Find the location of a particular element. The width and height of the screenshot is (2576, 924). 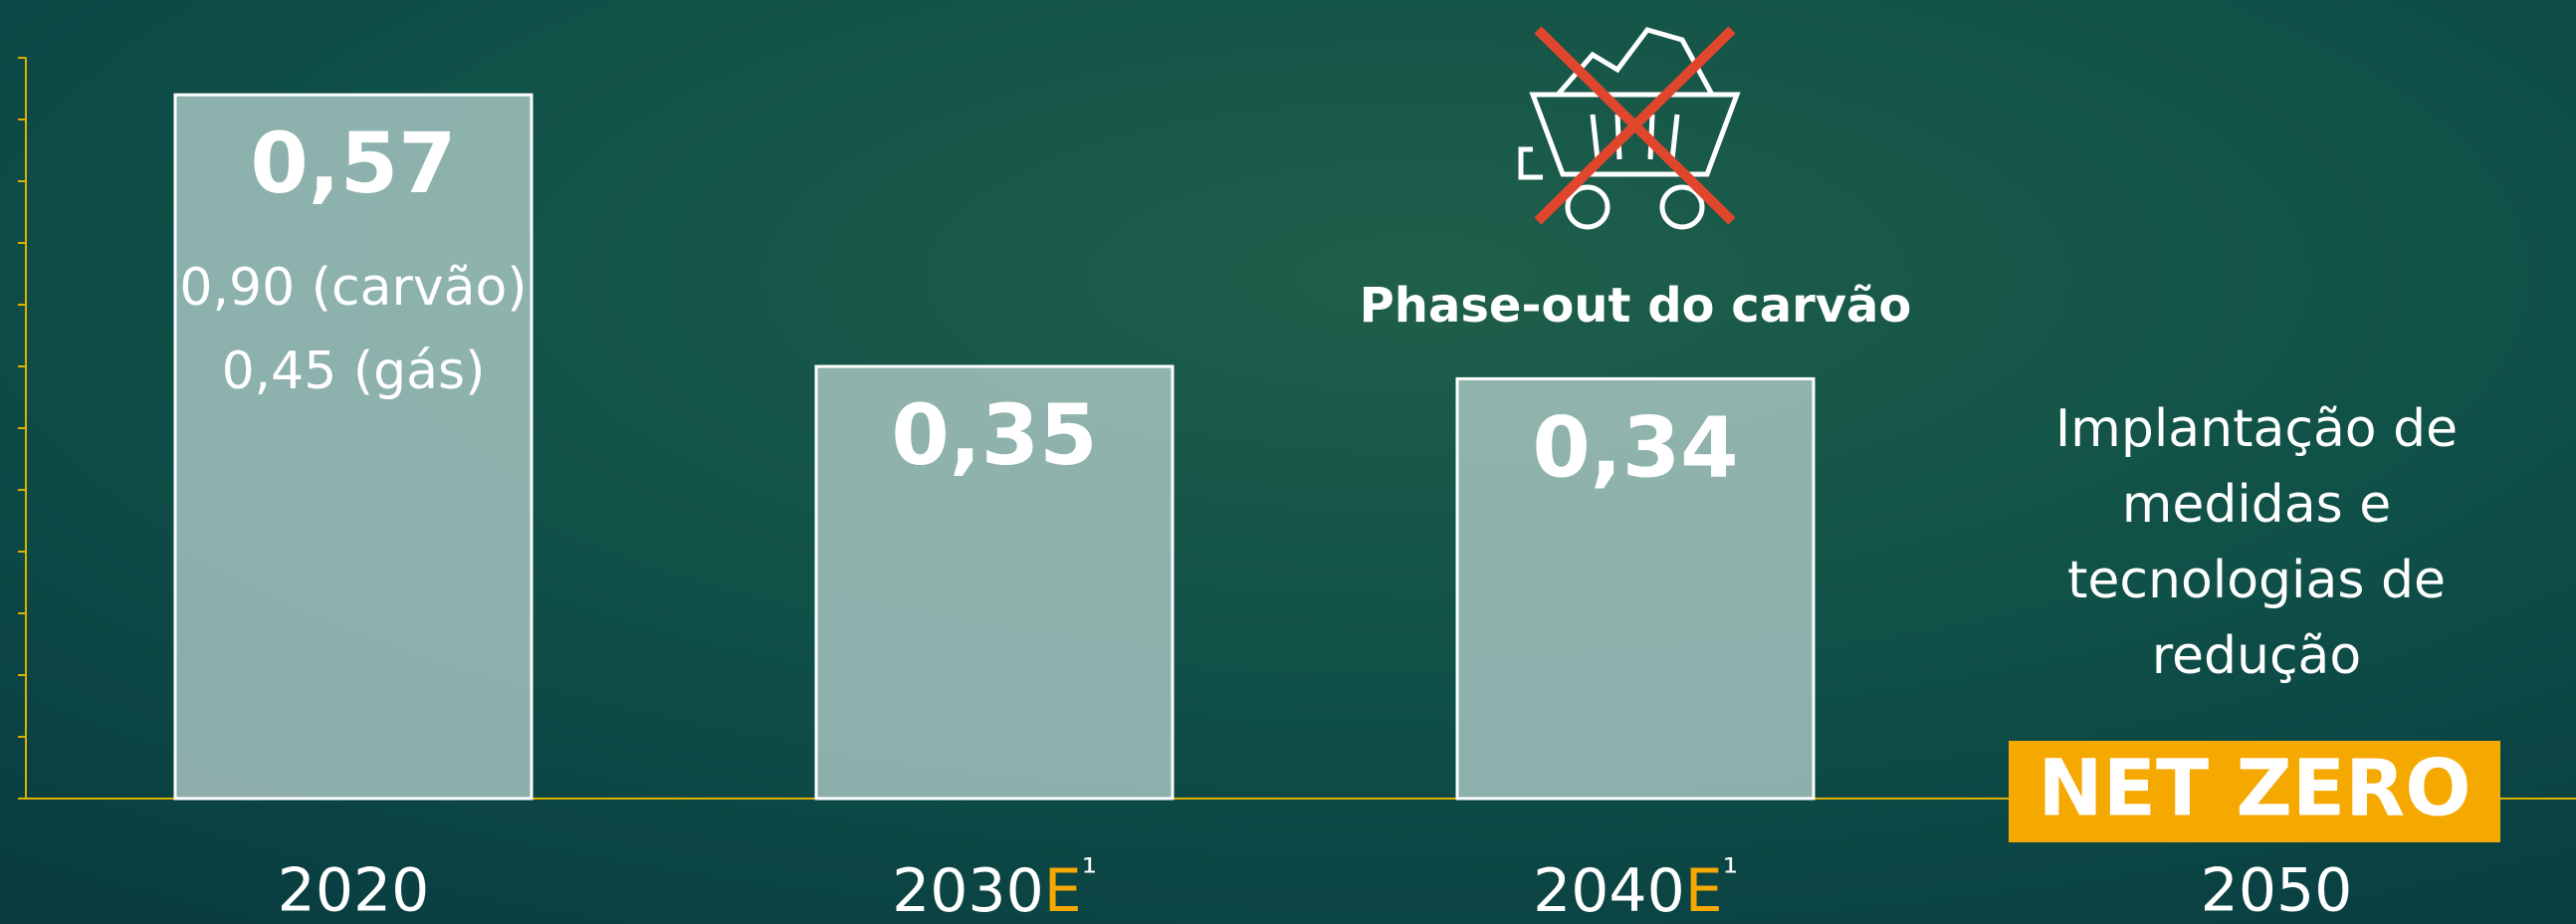

annotation: redução is located at coordinates (2256, 656).